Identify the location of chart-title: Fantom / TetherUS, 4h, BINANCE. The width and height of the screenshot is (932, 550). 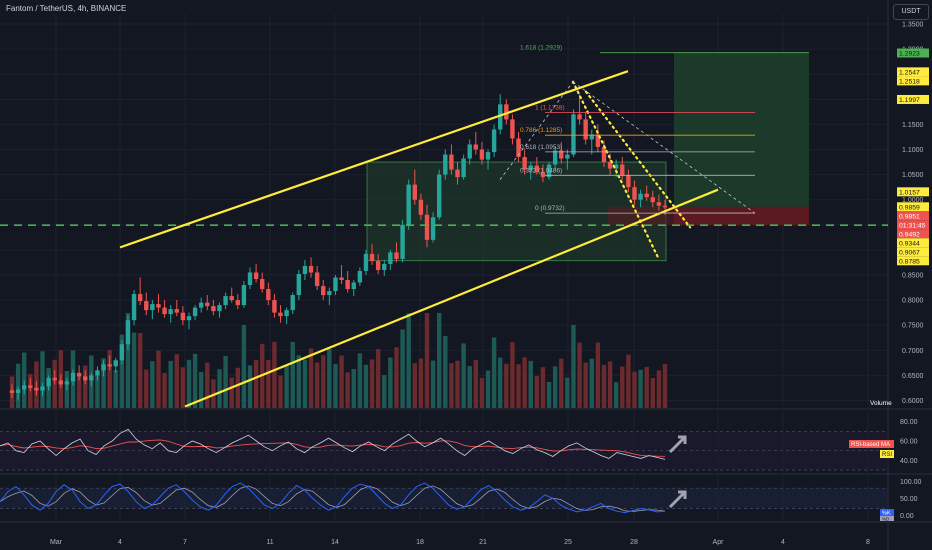
(66, 8).